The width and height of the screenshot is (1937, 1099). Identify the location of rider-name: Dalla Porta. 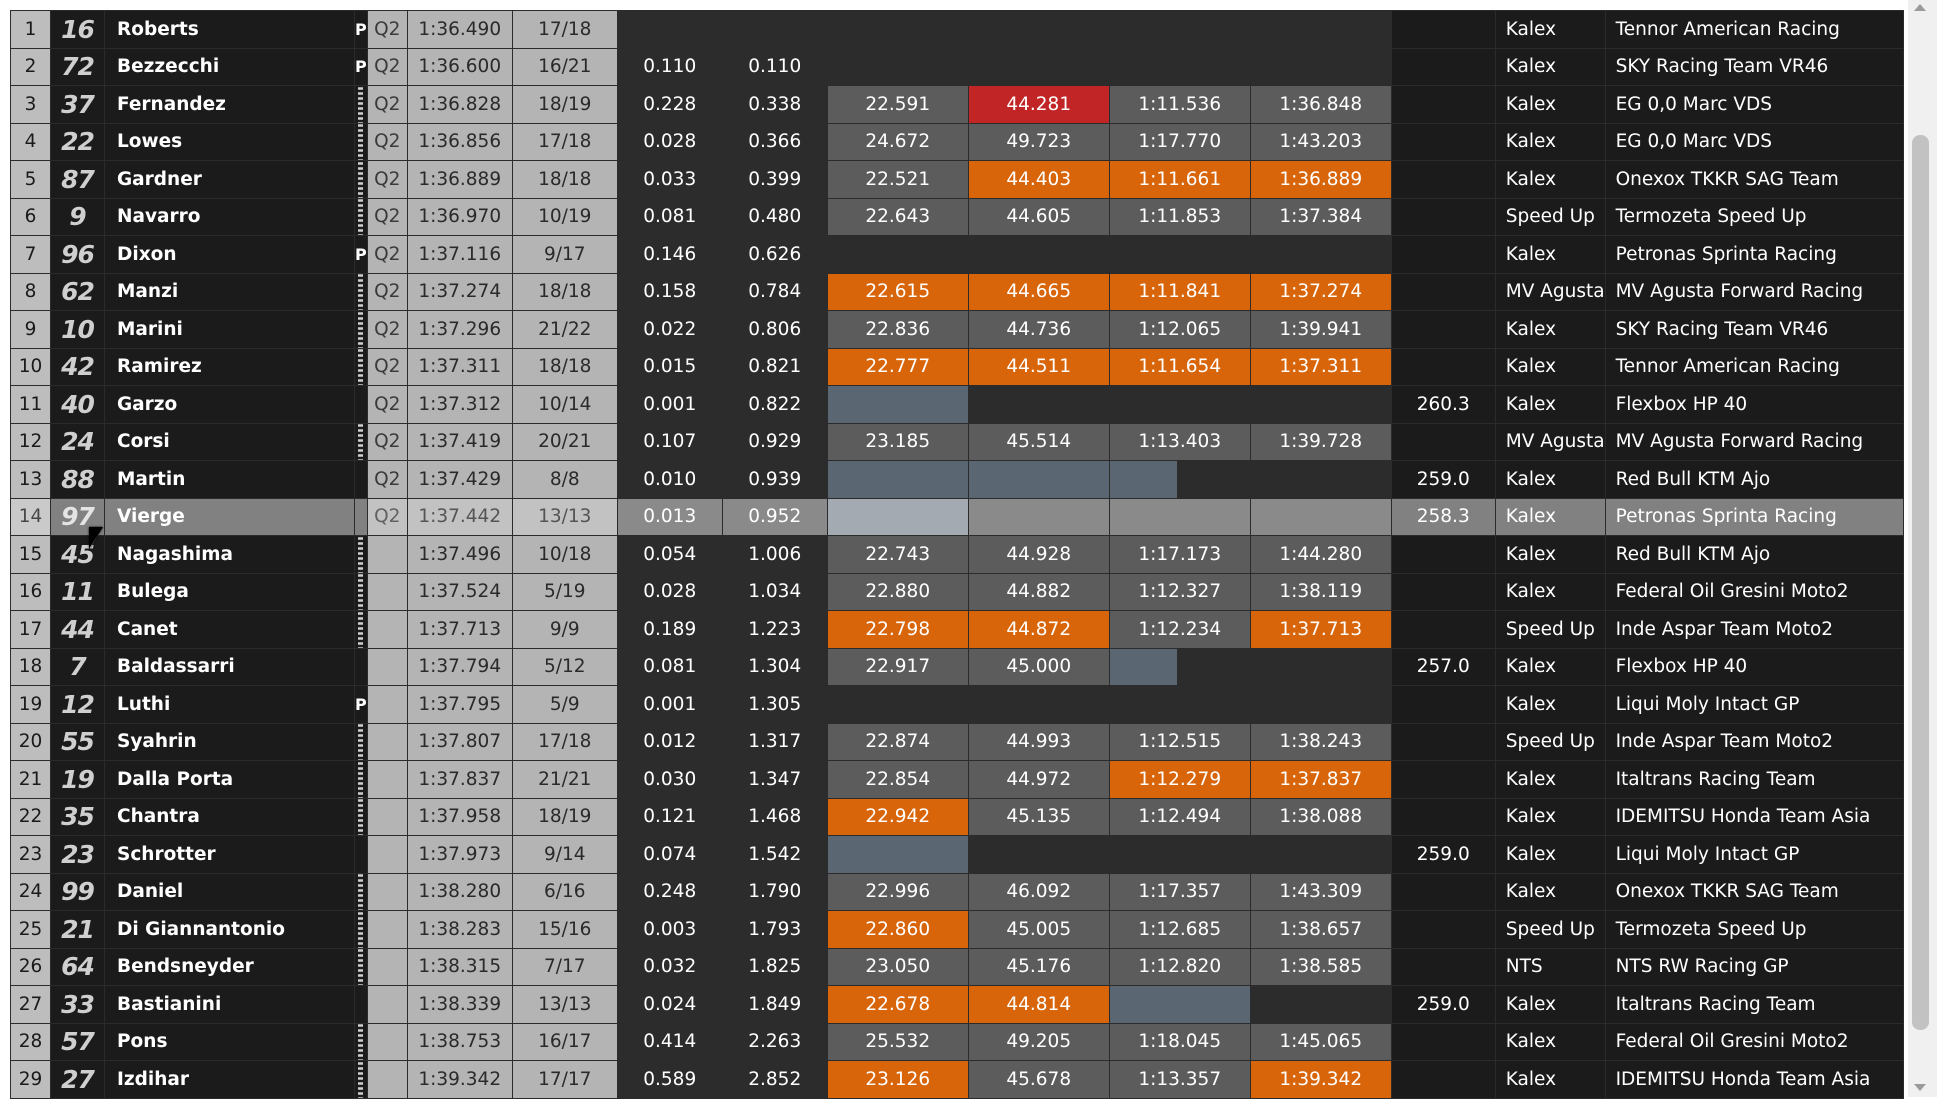
(229, 779).